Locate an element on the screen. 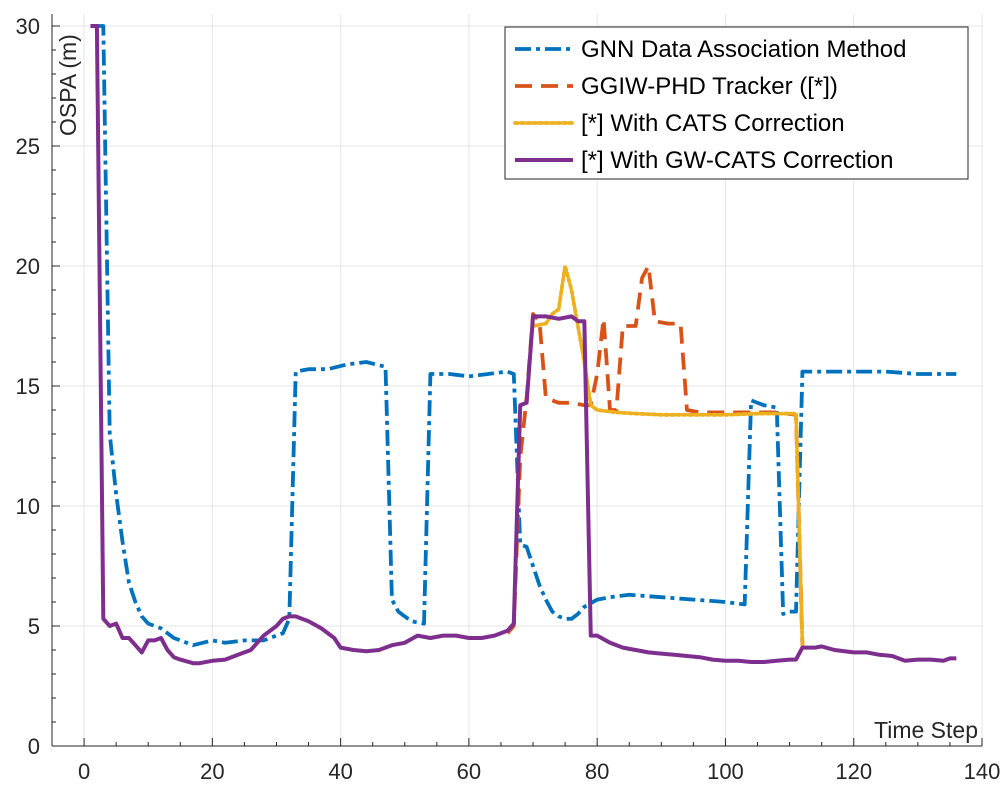 This screenshot has height=795, width=1008. x-tick-label: 120 is located at coordinates (853, 771).